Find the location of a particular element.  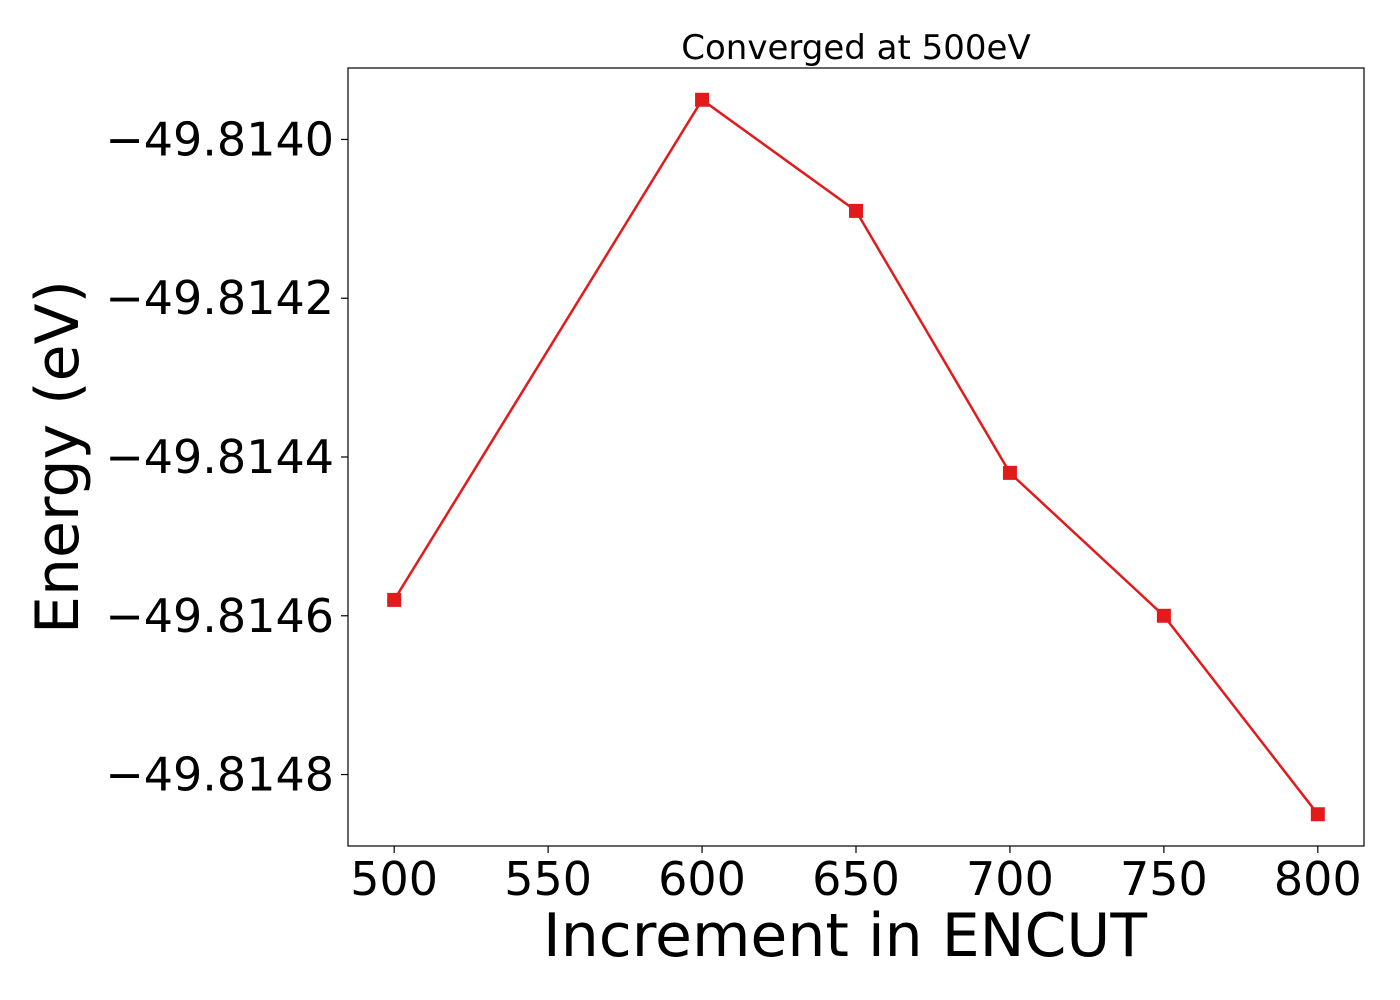

chart-title: Converged at 500eV is located at coordinates (855, 48).